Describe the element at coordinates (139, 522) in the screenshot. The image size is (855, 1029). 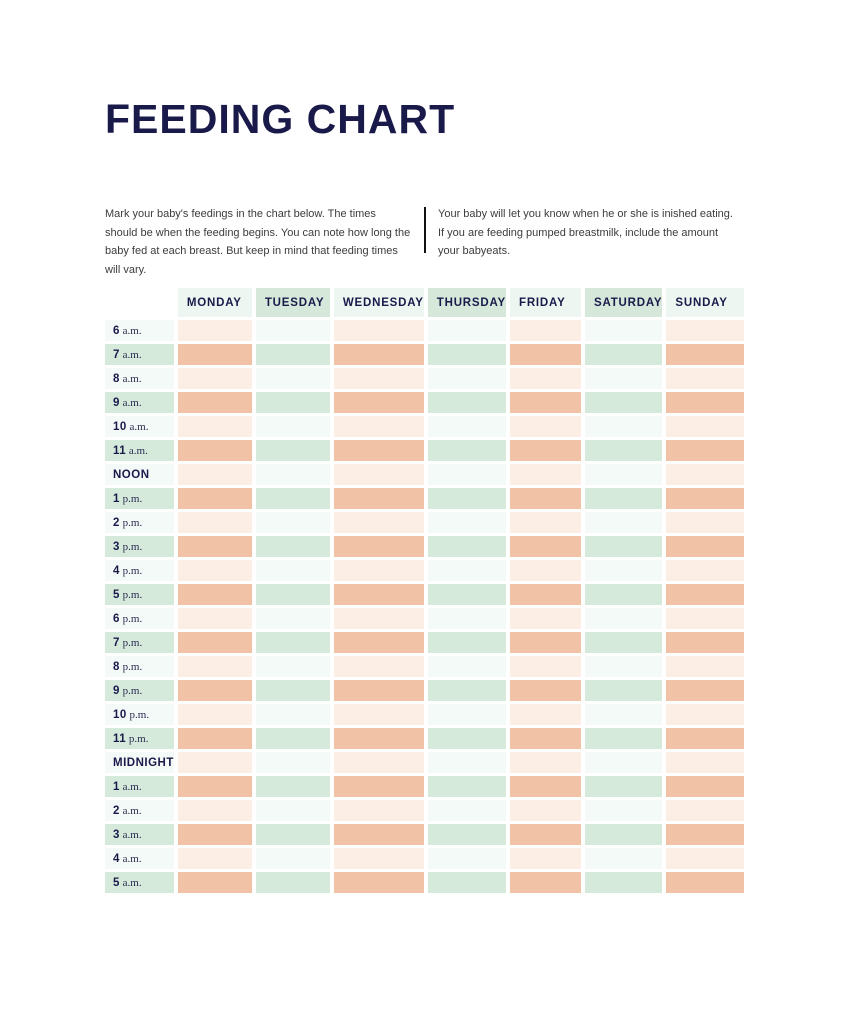
I see `time-label-cell: 2 p.m.` at that location.